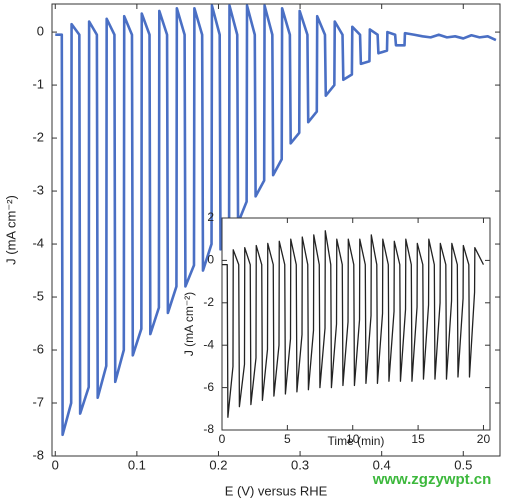  What do you see at coordinates (38, 84) in the screenshot?
I see `y-tick-label: -1` at bounding box center [38, 84].